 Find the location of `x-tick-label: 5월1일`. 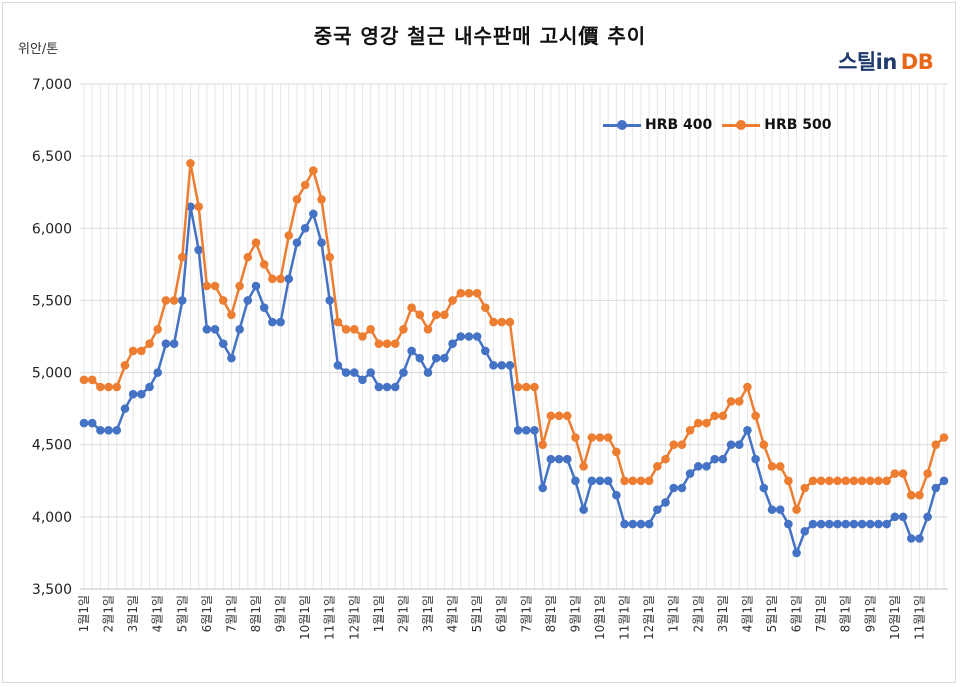

x-tick-label: 5월1일 is located at coordinates (477, 613).